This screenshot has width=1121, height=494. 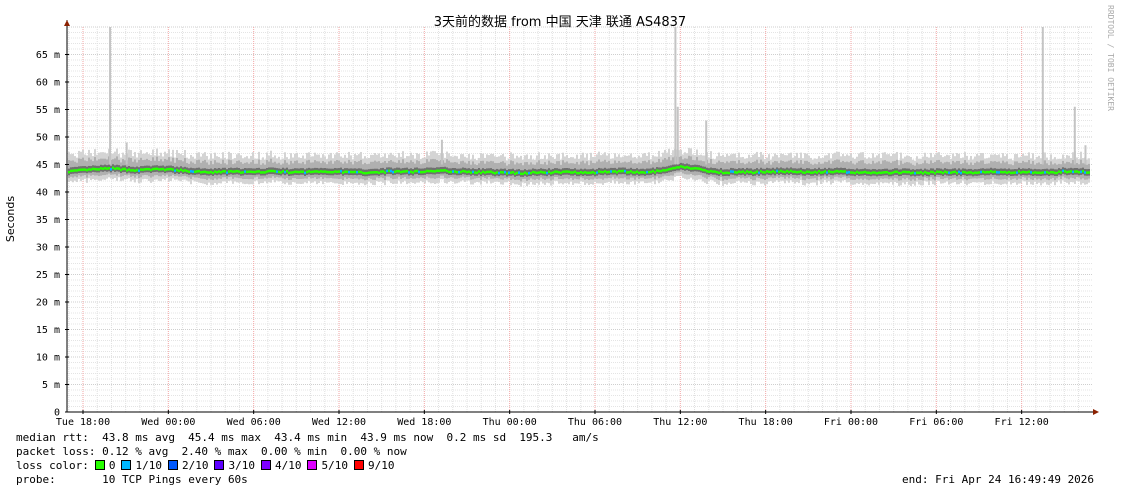 I want to click on loss-color-label: 1/10, so click(x=148, y=465).